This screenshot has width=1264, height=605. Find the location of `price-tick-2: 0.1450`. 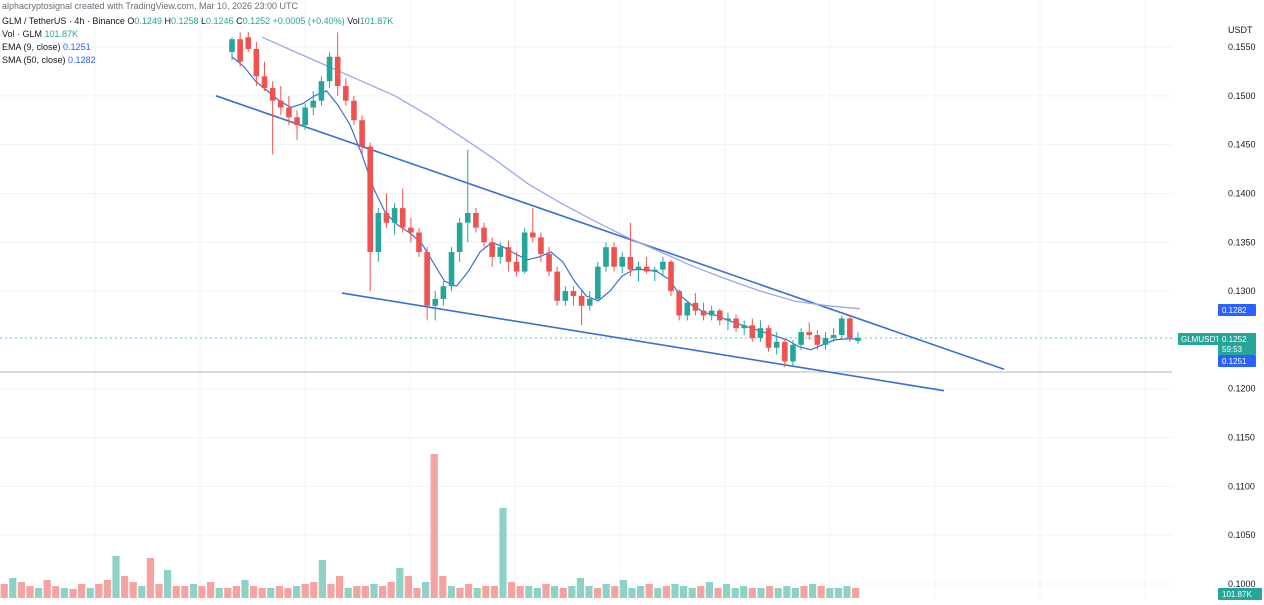

price-tick-2: 0.1450 is located at coordinates (1242, 145).